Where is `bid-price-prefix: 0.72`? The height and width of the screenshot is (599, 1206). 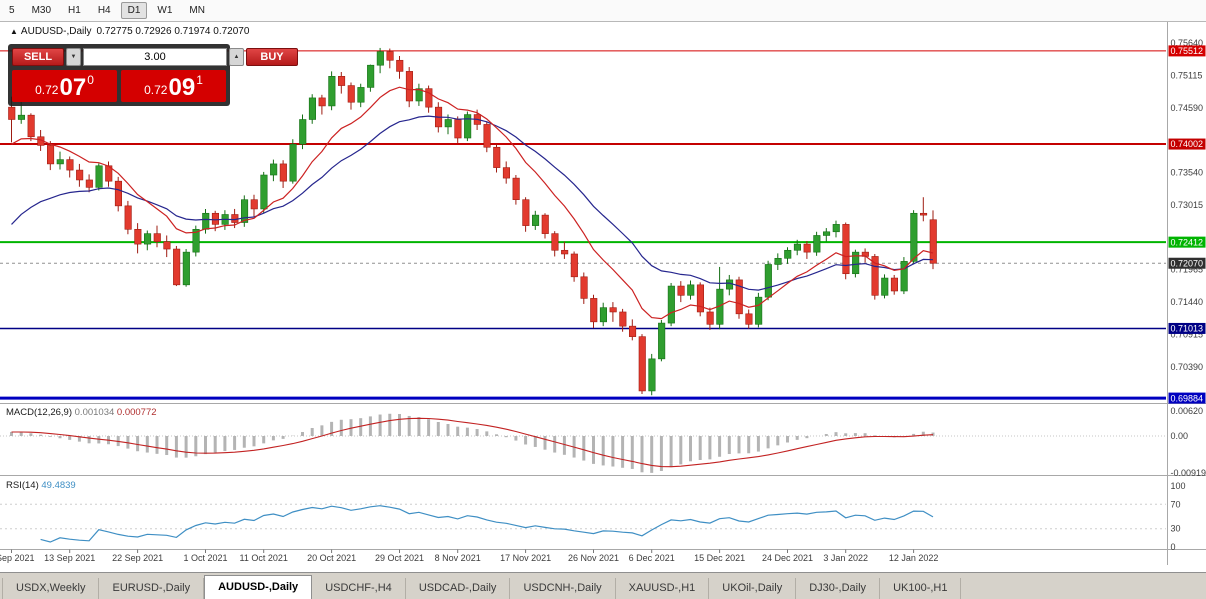 bid-price-prefix: 0.72 is located at coordinates (47, 90).